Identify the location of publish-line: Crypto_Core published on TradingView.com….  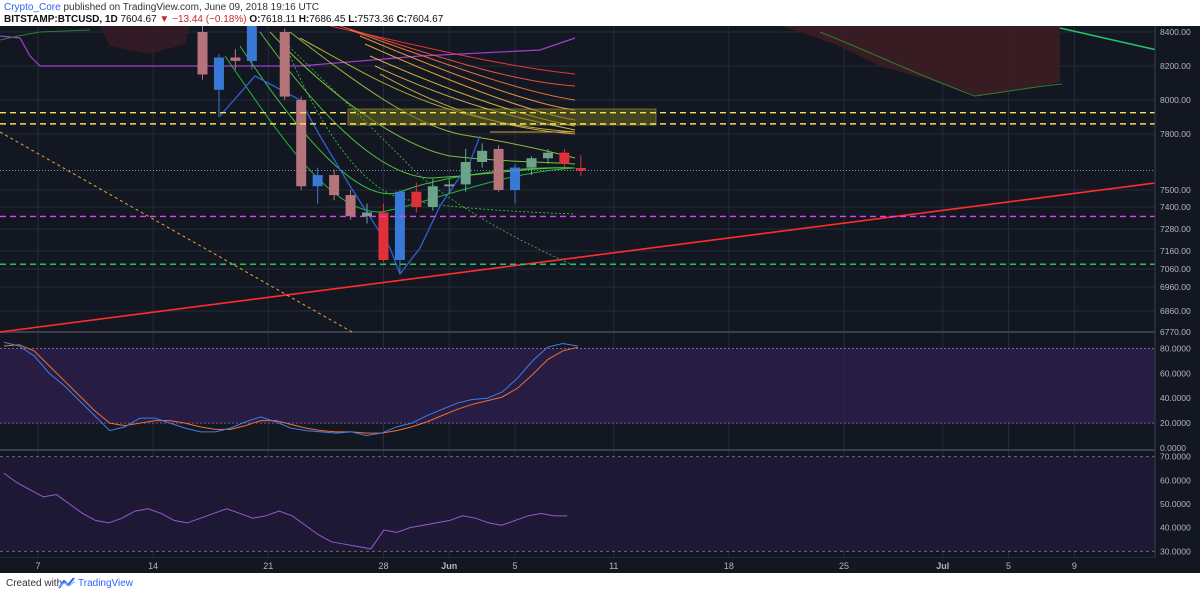
(161, 7).